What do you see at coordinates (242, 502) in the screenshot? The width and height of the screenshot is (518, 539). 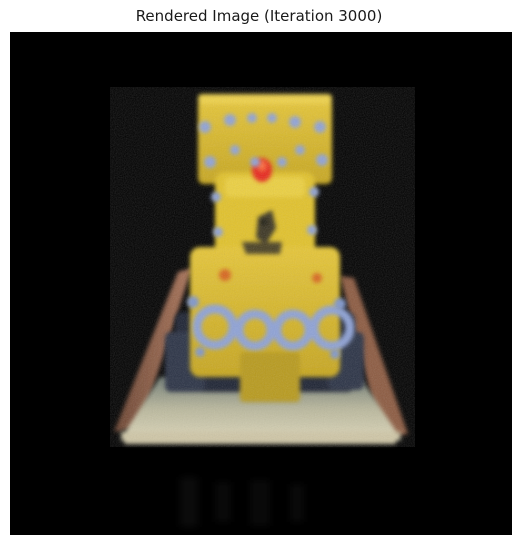 I see `ground-reflection` at bounding box center [242, 502].